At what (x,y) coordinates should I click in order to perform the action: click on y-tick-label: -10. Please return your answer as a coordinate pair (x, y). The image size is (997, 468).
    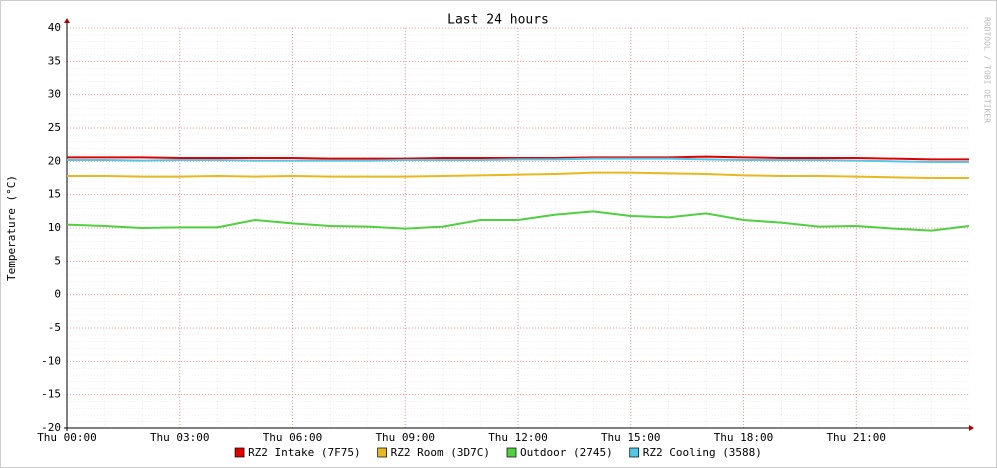
    Looking at the image, I should click on (51, 360).